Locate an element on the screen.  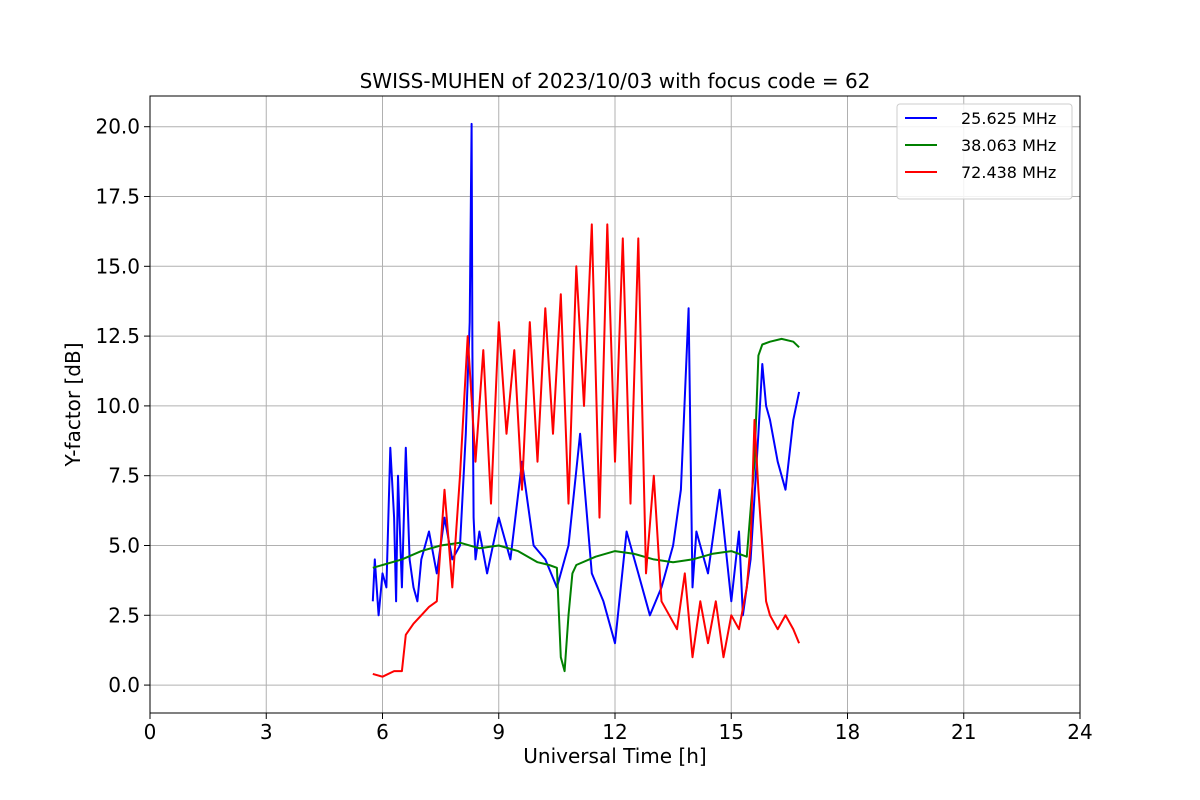
legend-label: 25.625 MHz is located at coordinates (1008, 118).